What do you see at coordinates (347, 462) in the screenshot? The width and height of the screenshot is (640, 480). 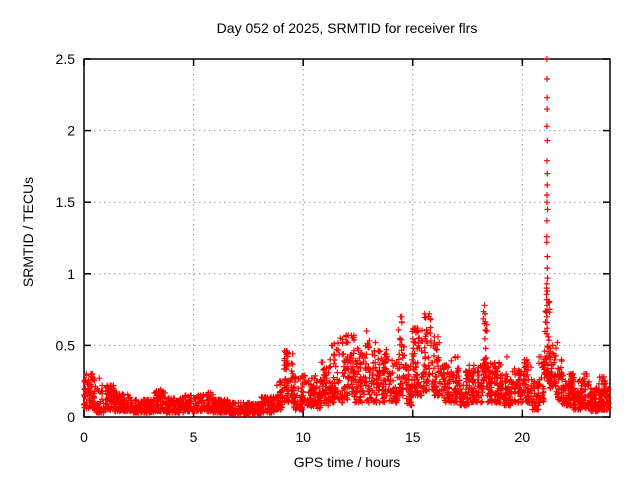 I see `x-axis-title: GPS time / hours` at bounding box center [347, 462].